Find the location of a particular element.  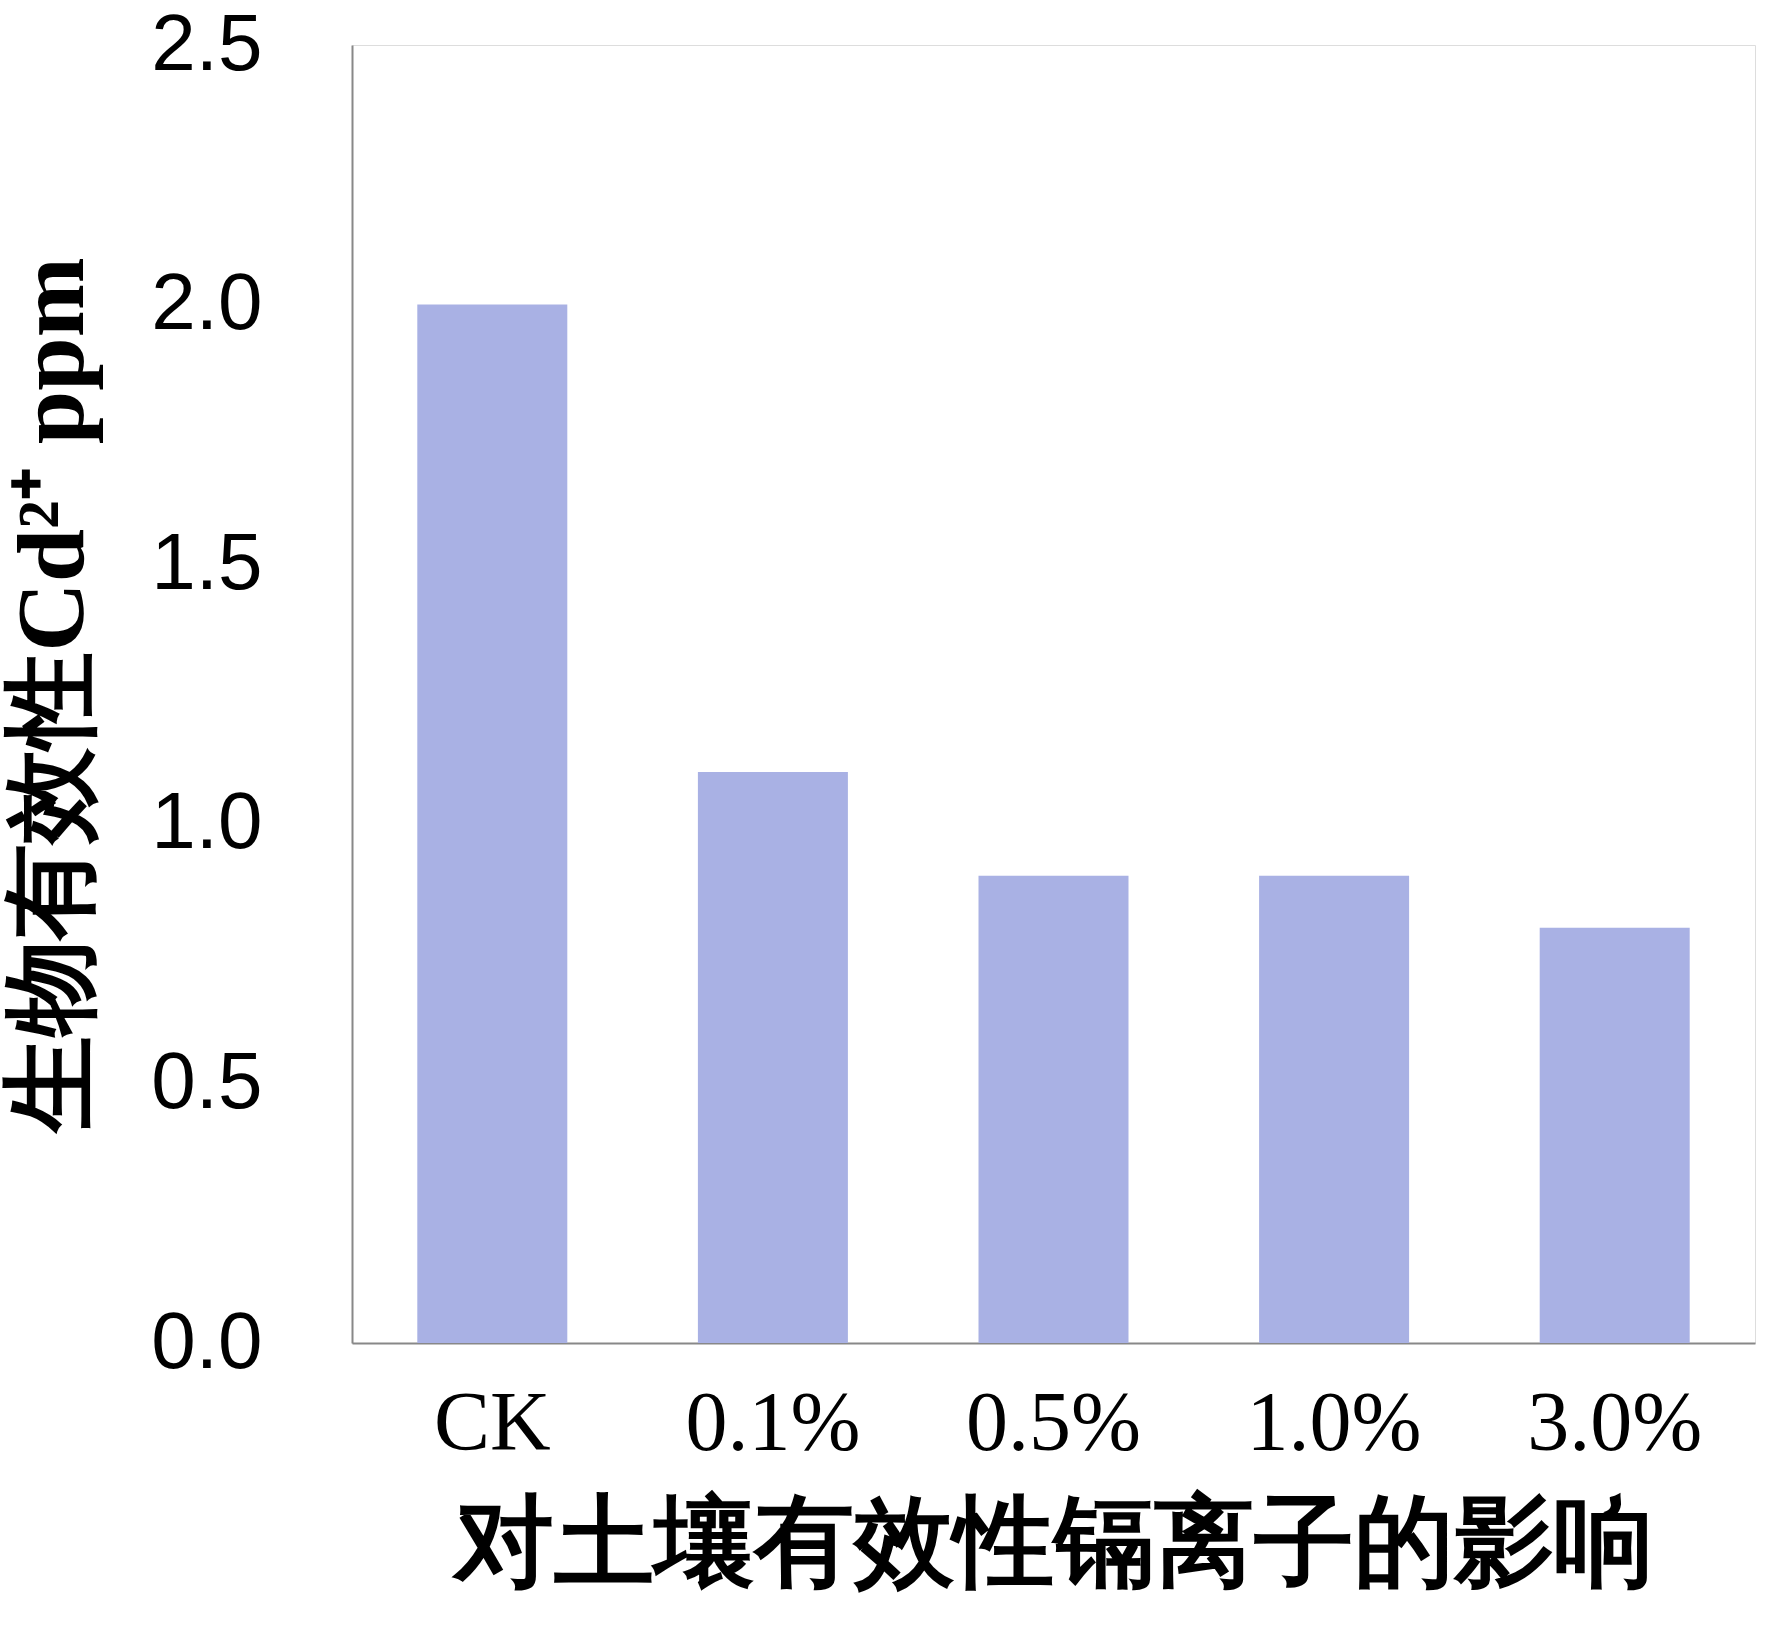

y-tick-label: 1.0 is located at coordinates (207, 821).